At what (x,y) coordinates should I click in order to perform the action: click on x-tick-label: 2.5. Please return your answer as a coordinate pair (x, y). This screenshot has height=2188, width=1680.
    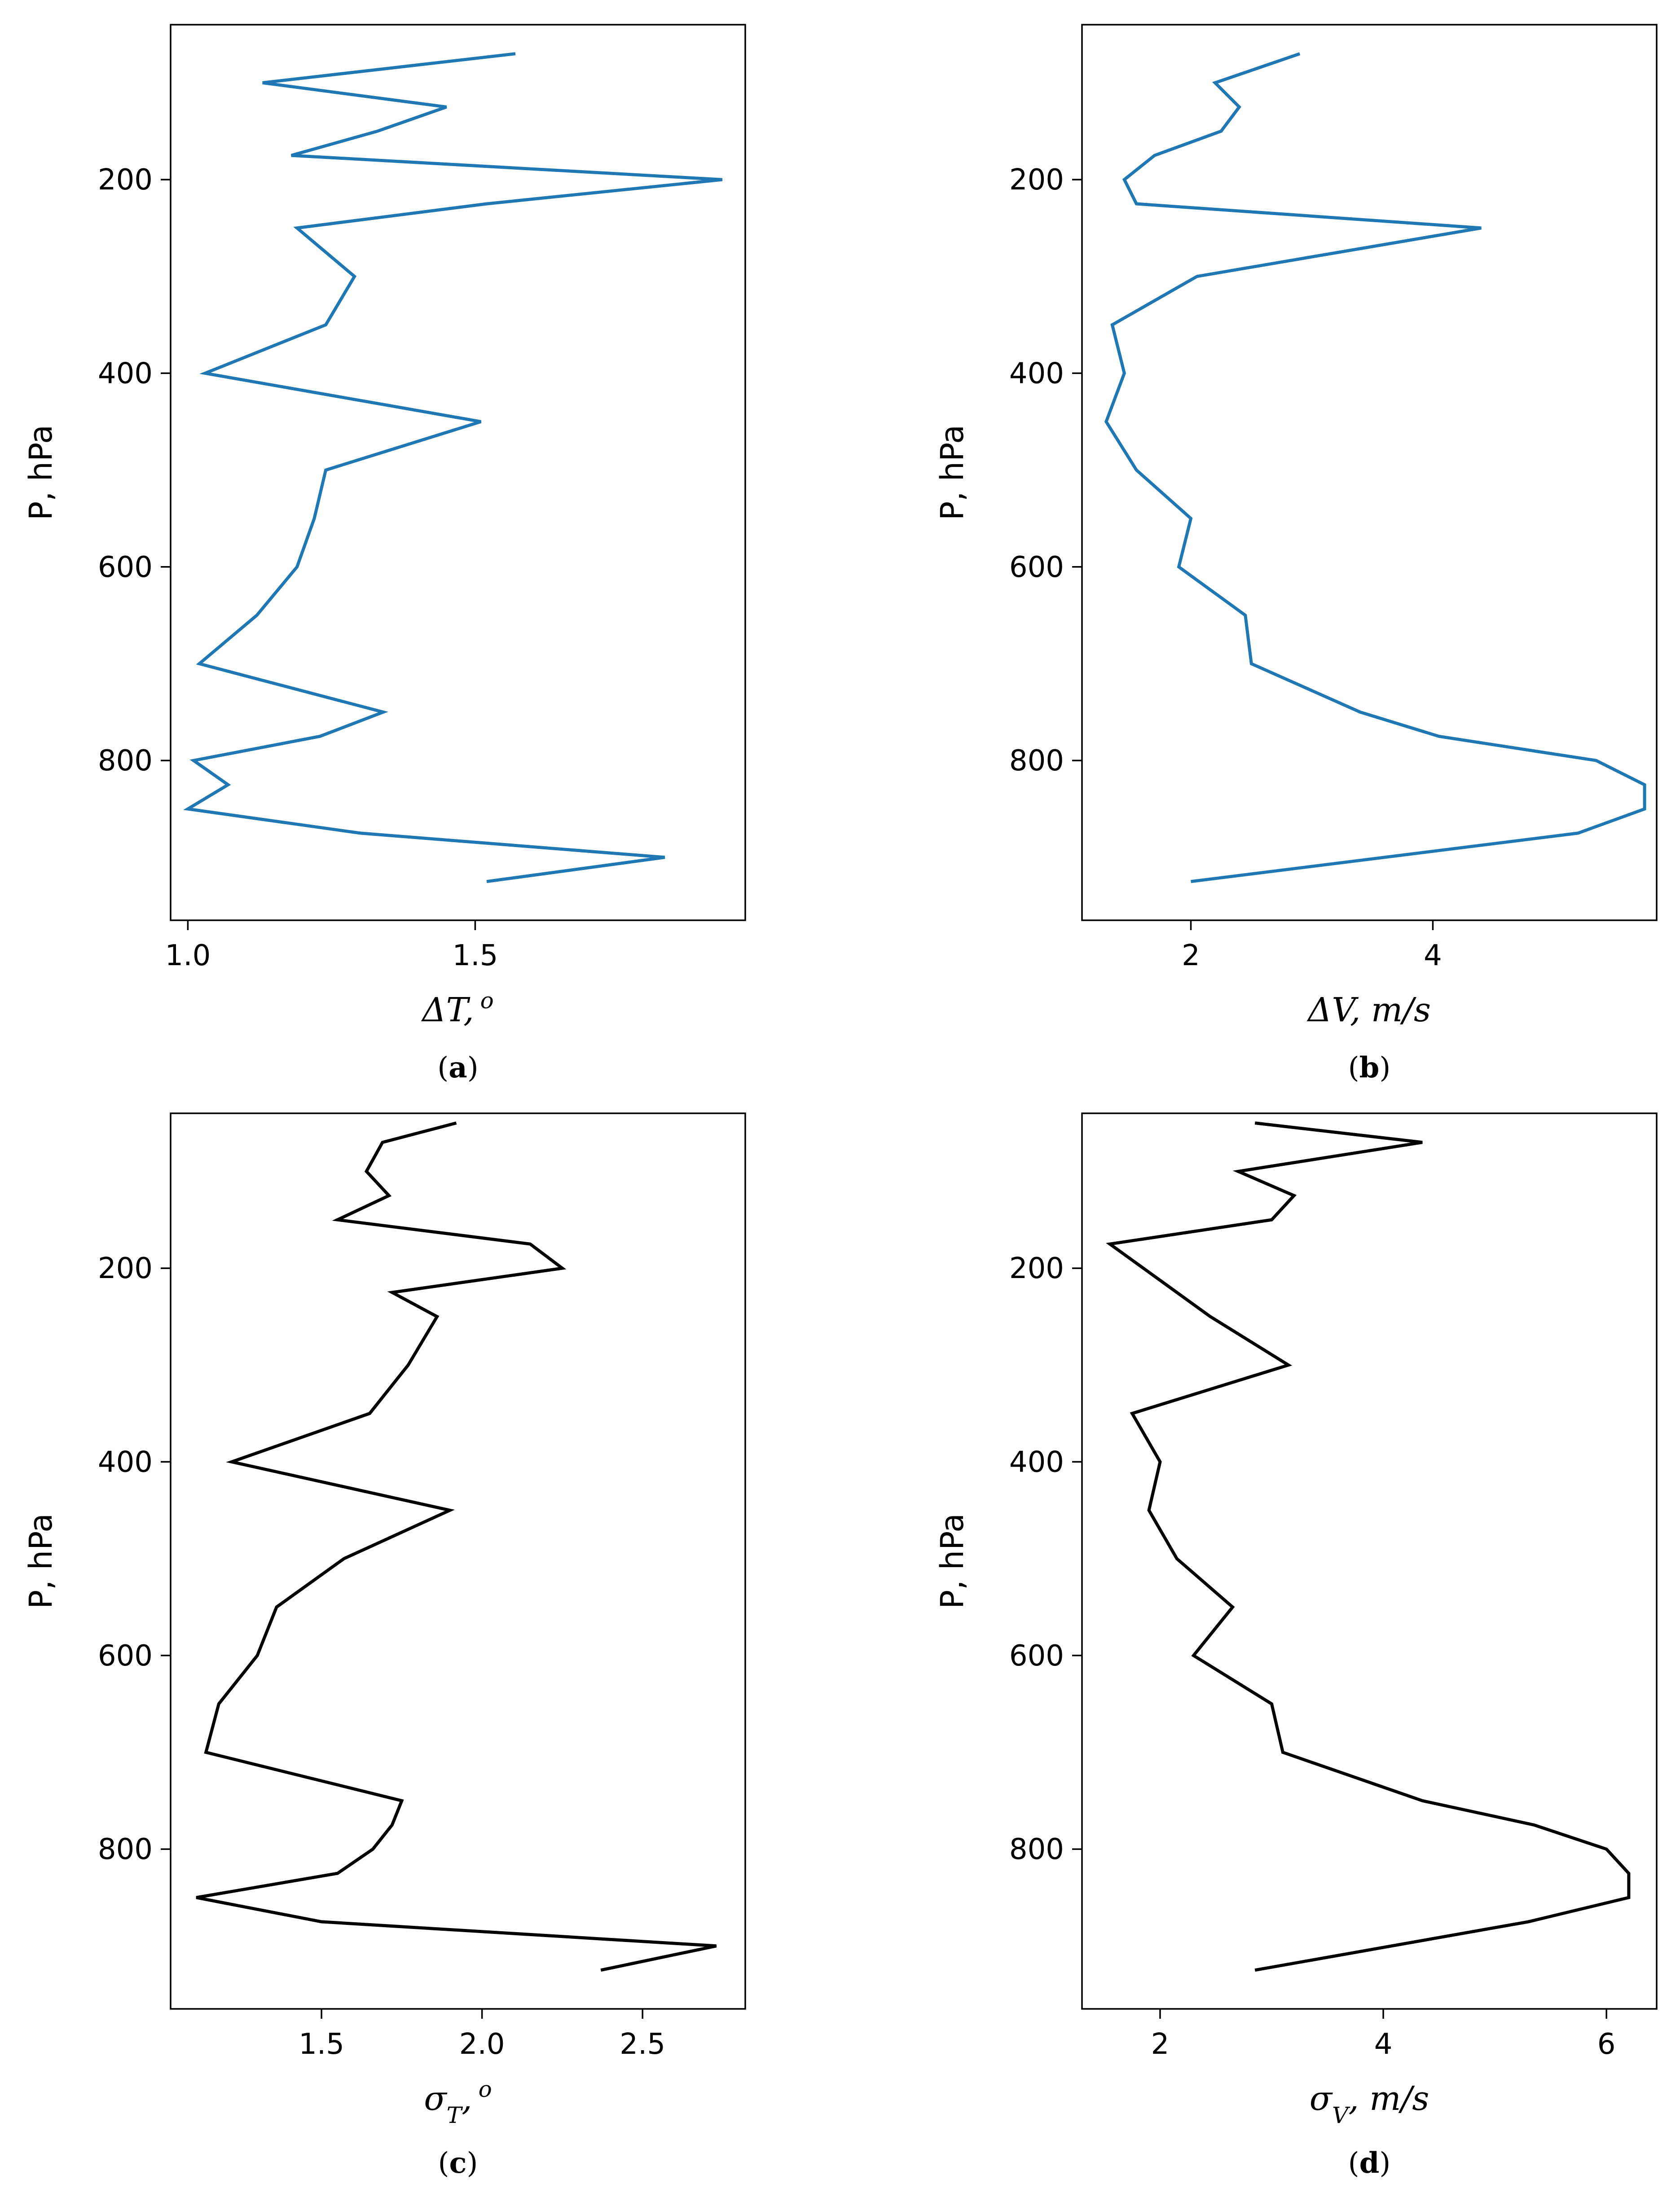
    Looking at the image, I should click on (642, 2045).